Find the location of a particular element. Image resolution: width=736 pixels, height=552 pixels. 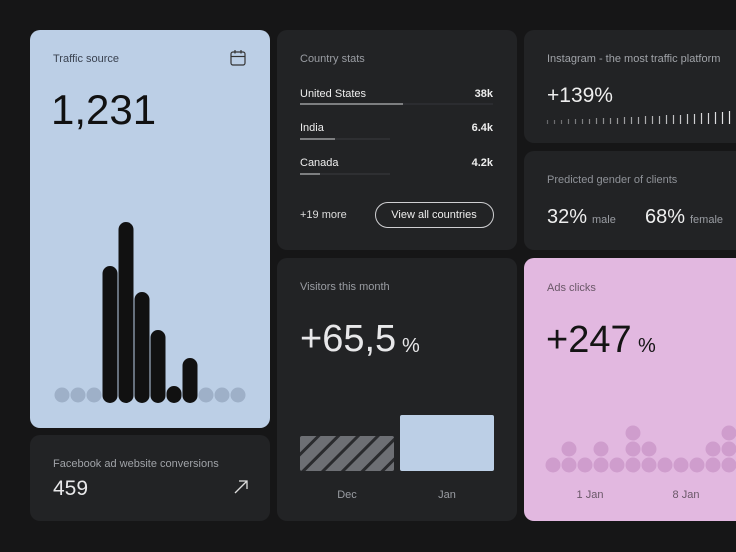

card-title: Traffic source is located at coordinates (86, 59).